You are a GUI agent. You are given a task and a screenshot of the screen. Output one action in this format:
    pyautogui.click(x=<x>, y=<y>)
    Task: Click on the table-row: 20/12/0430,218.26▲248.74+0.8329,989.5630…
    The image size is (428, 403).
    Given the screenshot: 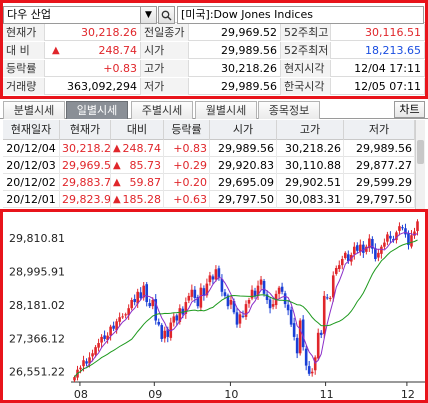 What is the action you would take?
    pyautogui.click(x=209, y=148)
    